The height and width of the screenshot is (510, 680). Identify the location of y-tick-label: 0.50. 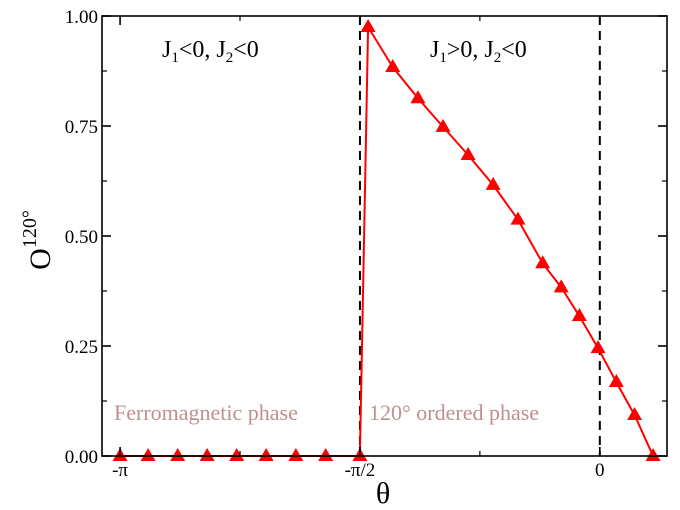
(81, 237).